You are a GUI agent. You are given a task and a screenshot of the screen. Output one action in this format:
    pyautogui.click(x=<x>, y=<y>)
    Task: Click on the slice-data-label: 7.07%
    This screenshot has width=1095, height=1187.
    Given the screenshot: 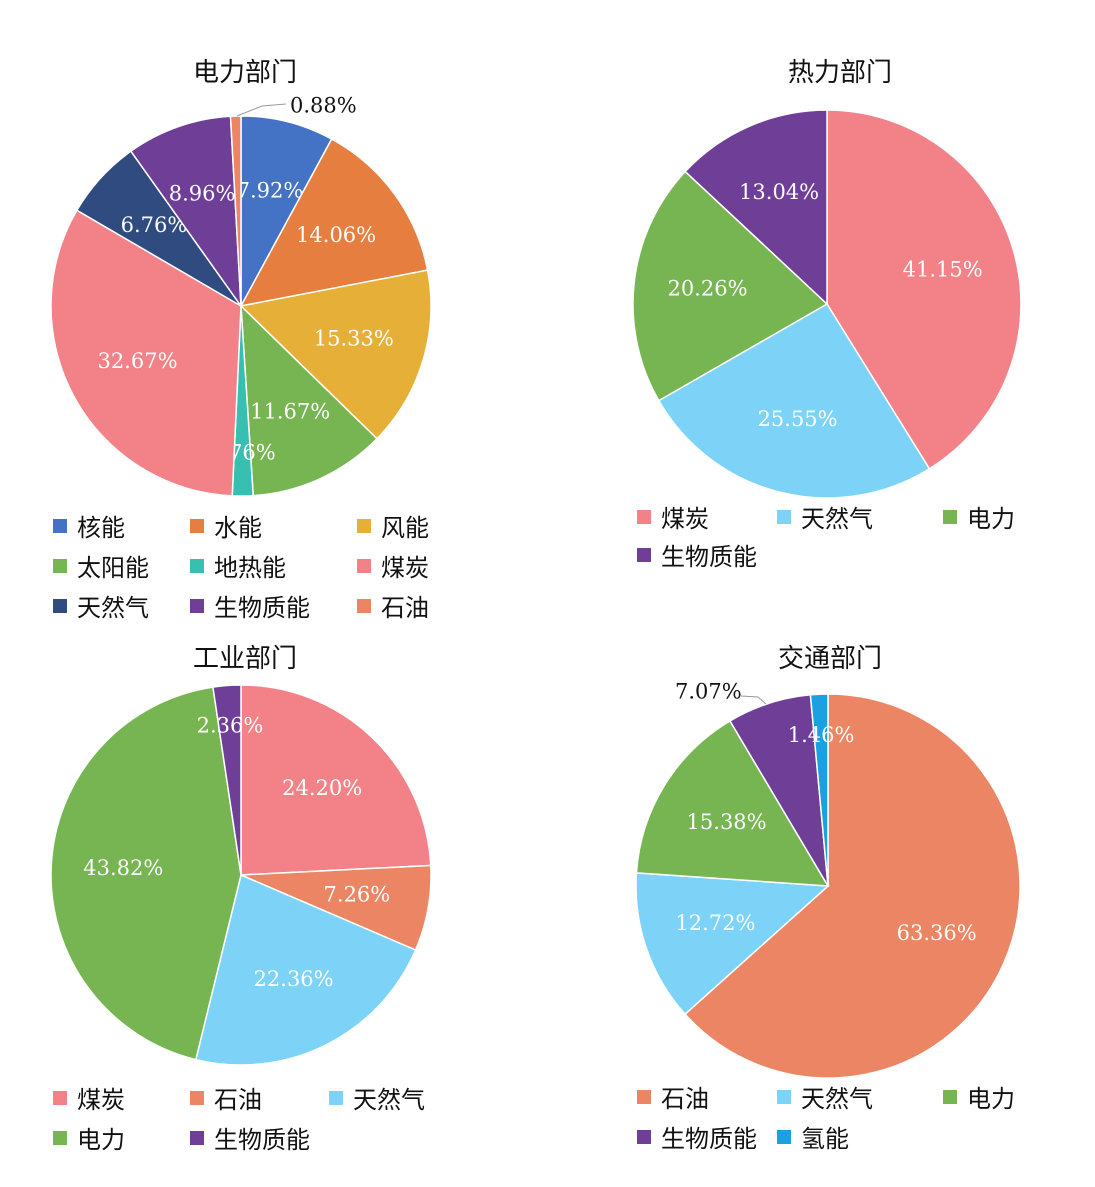 What is the action you would take?
    pyautogui.click(x=708, y=692)
    